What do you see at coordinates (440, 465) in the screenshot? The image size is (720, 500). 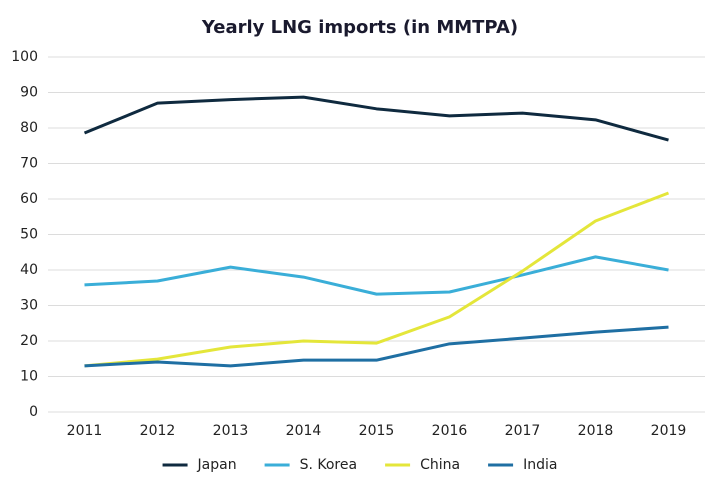 I see `legend-label: China` at bounding box center [440, 465].